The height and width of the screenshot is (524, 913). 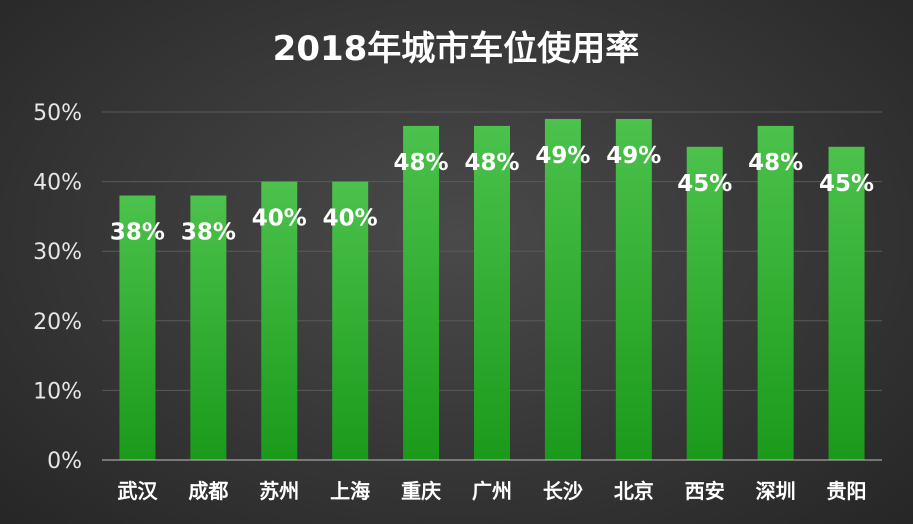 What do you see at coordinates (279, 491) in the screenshot?
I see `x-category-label: 苏州` at bounding box center [279, 491].